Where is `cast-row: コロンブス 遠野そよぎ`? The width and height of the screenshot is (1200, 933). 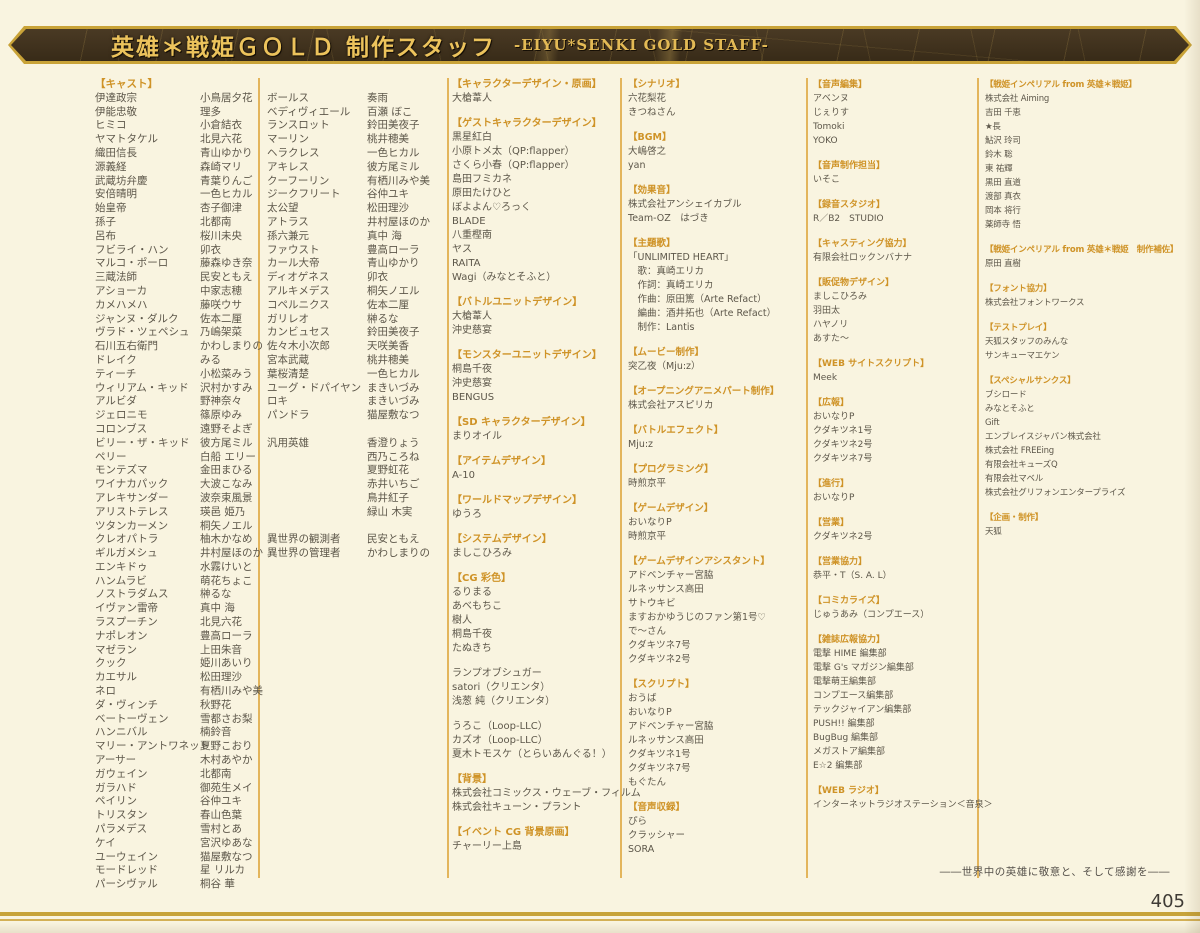
cast-row: コロンブス 遠野そよぎ is located at coordinates (175, 430).